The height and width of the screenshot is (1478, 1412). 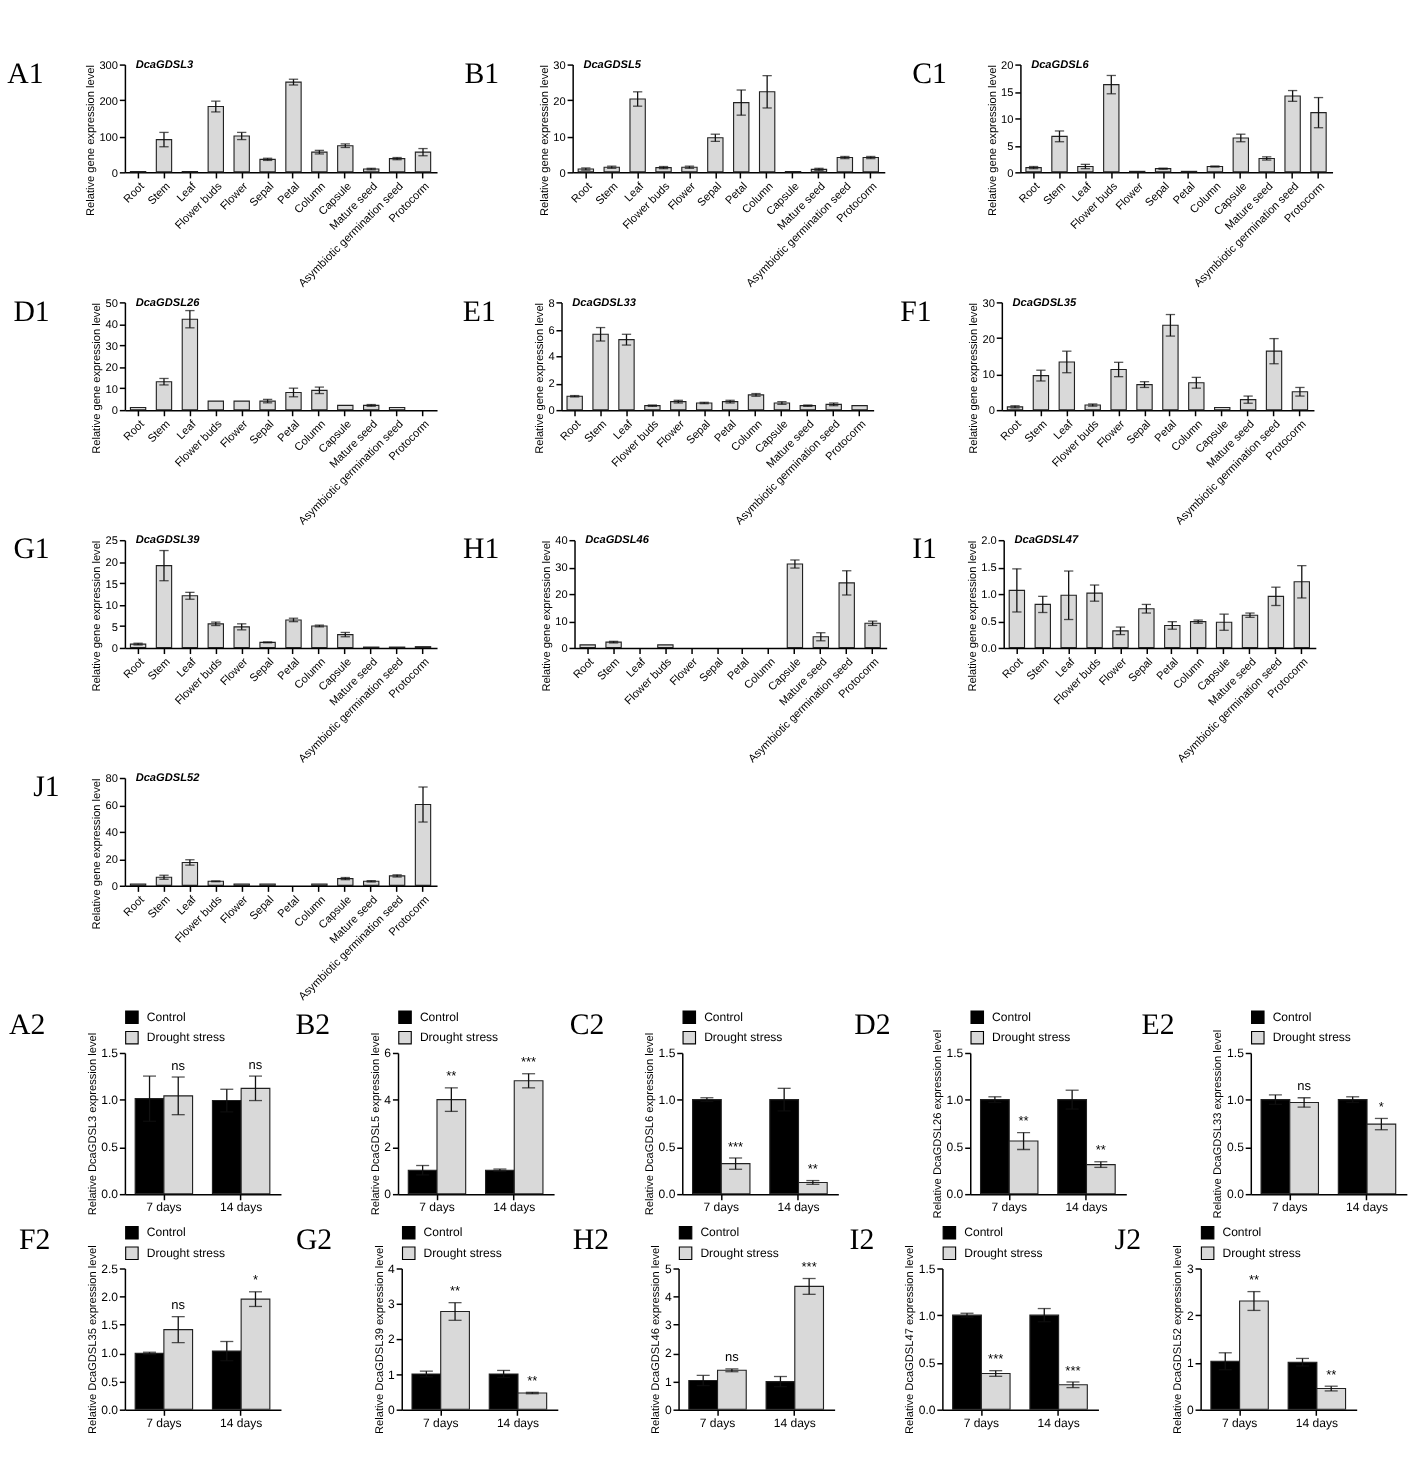 What do you see at coordinates (314, 1241) in the screenshot?
I see `chart-title: G2` at bounding box center [314, 1241].